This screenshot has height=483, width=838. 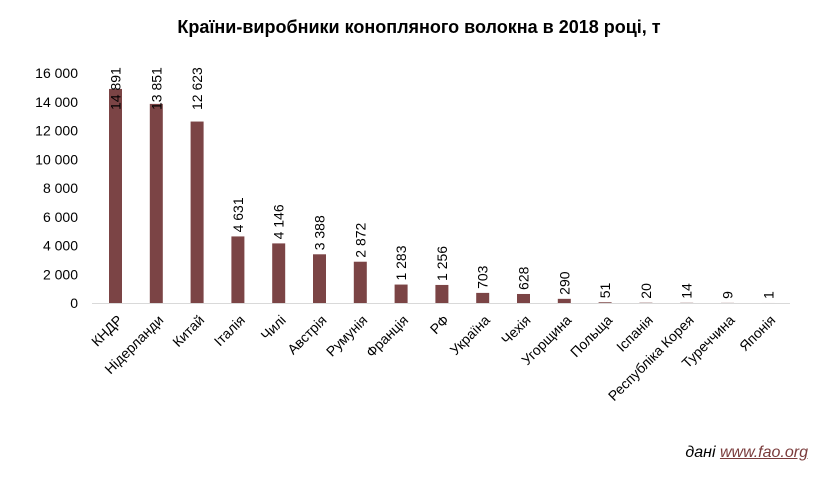 What do you see at coordinates (470, 335) in the screenshot?
I see `category-label: Україна` at bounding box center [470, 335].